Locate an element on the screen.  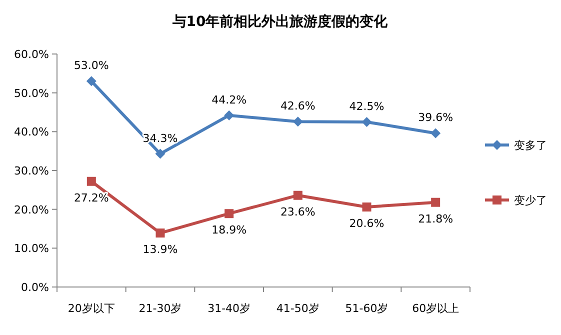
data-label: 13.9% is located at coordinates (160, 249).